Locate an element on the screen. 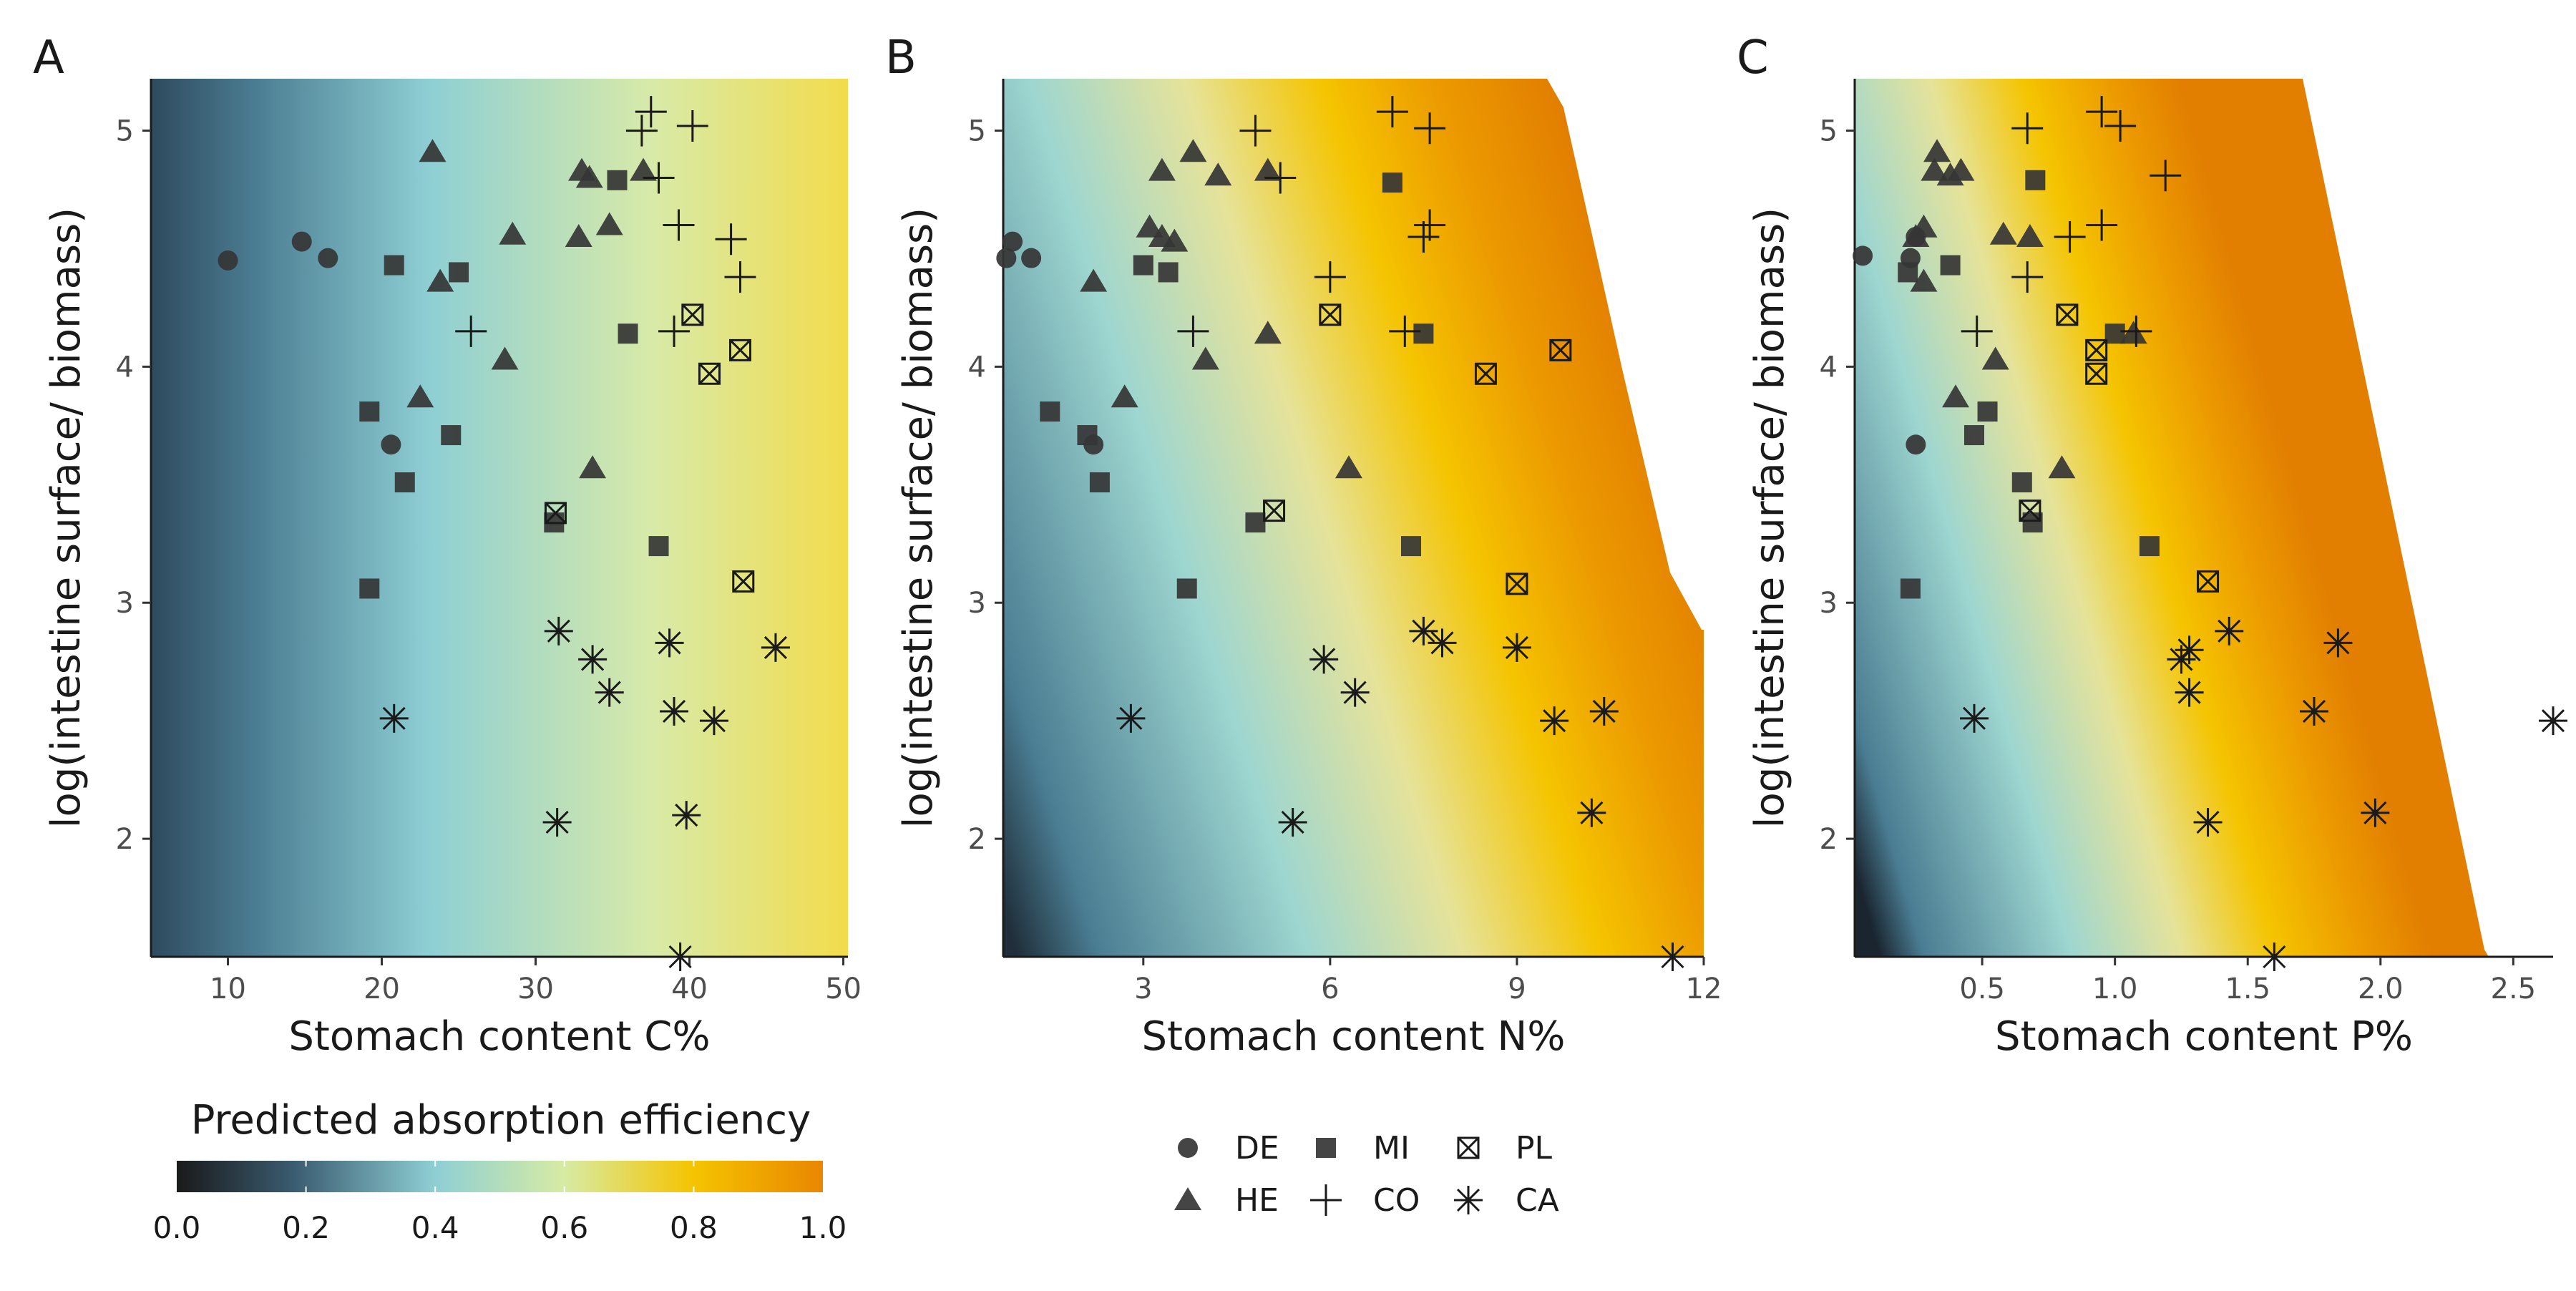  x-tick-label: 1.5 is located at coordinates (2247, 989).